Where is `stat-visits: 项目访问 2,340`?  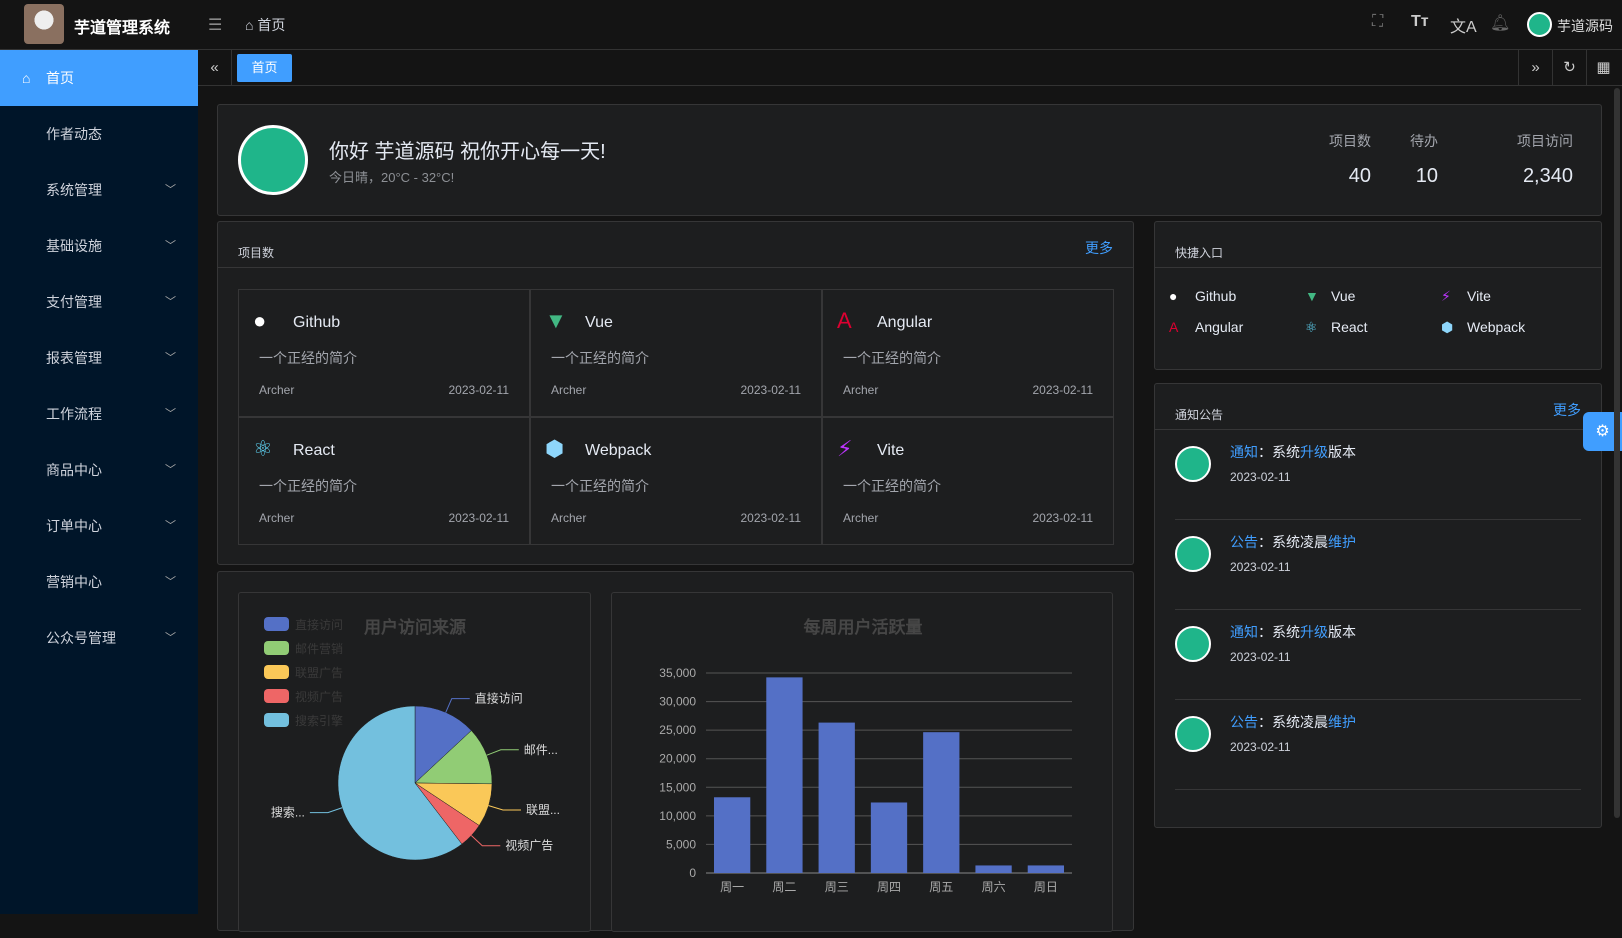 stat-visits: 项目访问 2,340 is located at coordinates (1545, 160).